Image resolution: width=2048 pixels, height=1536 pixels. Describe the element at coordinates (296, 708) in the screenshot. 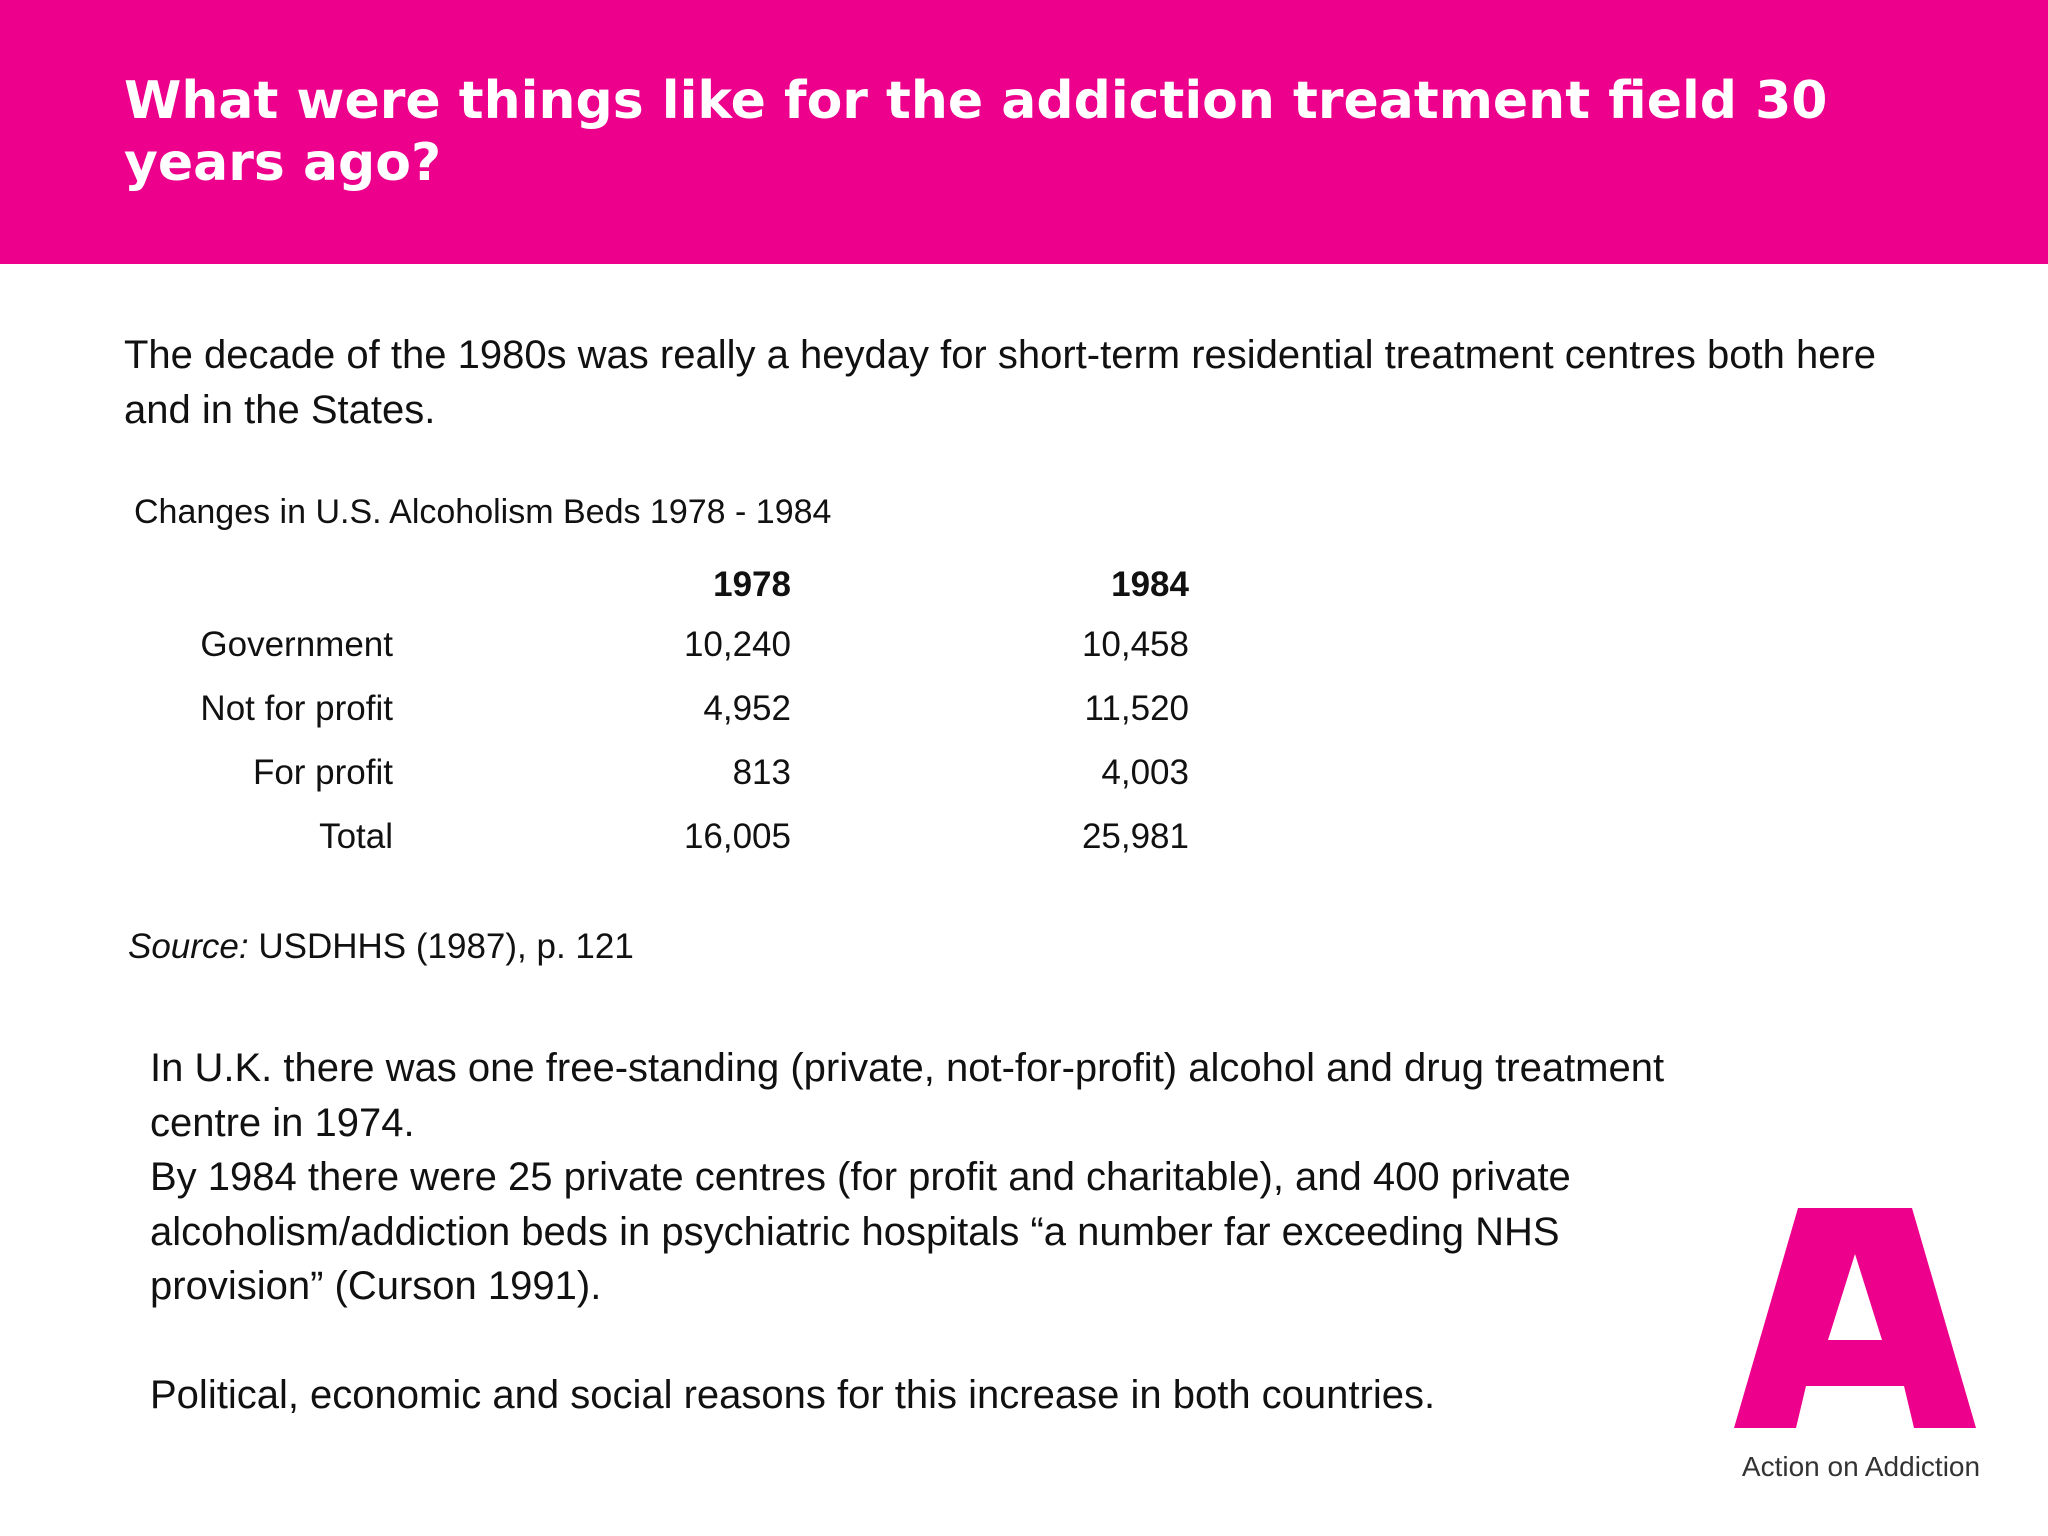

I see `row-label: Not for profit` at that location.